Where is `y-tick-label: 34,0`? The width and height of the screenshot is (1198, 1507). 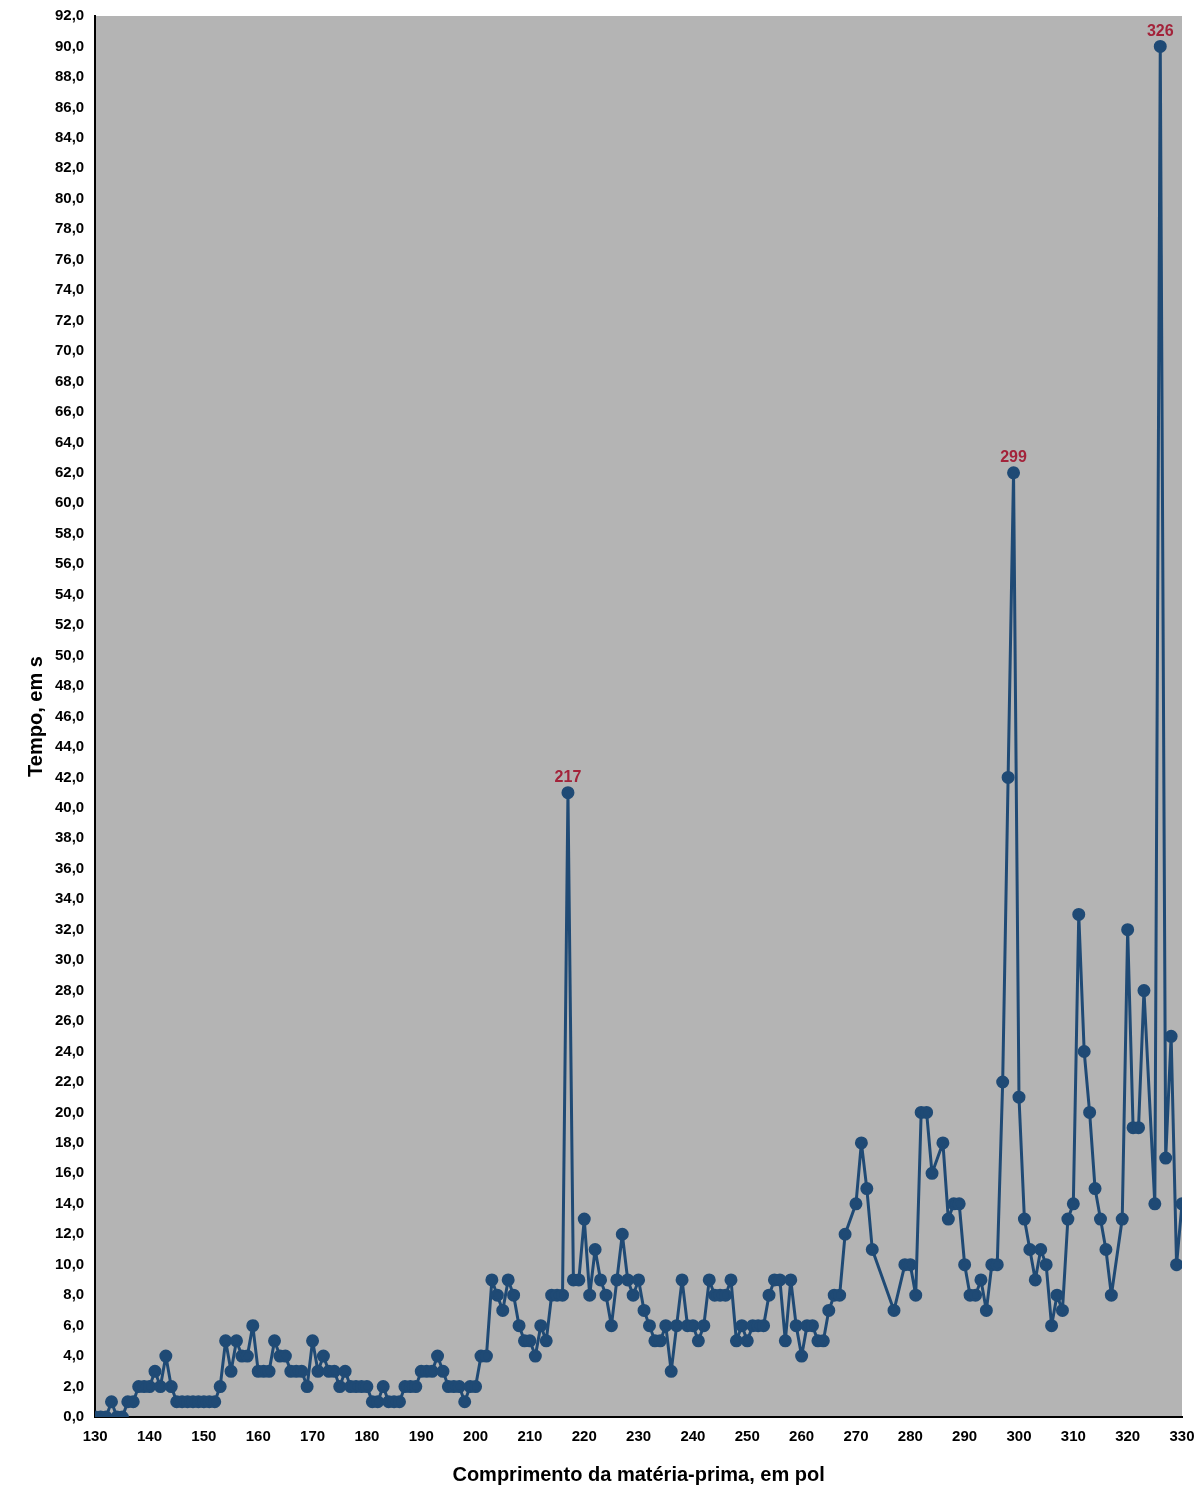 y-tick-label: 34,0 is located at coordinates (69, 898).